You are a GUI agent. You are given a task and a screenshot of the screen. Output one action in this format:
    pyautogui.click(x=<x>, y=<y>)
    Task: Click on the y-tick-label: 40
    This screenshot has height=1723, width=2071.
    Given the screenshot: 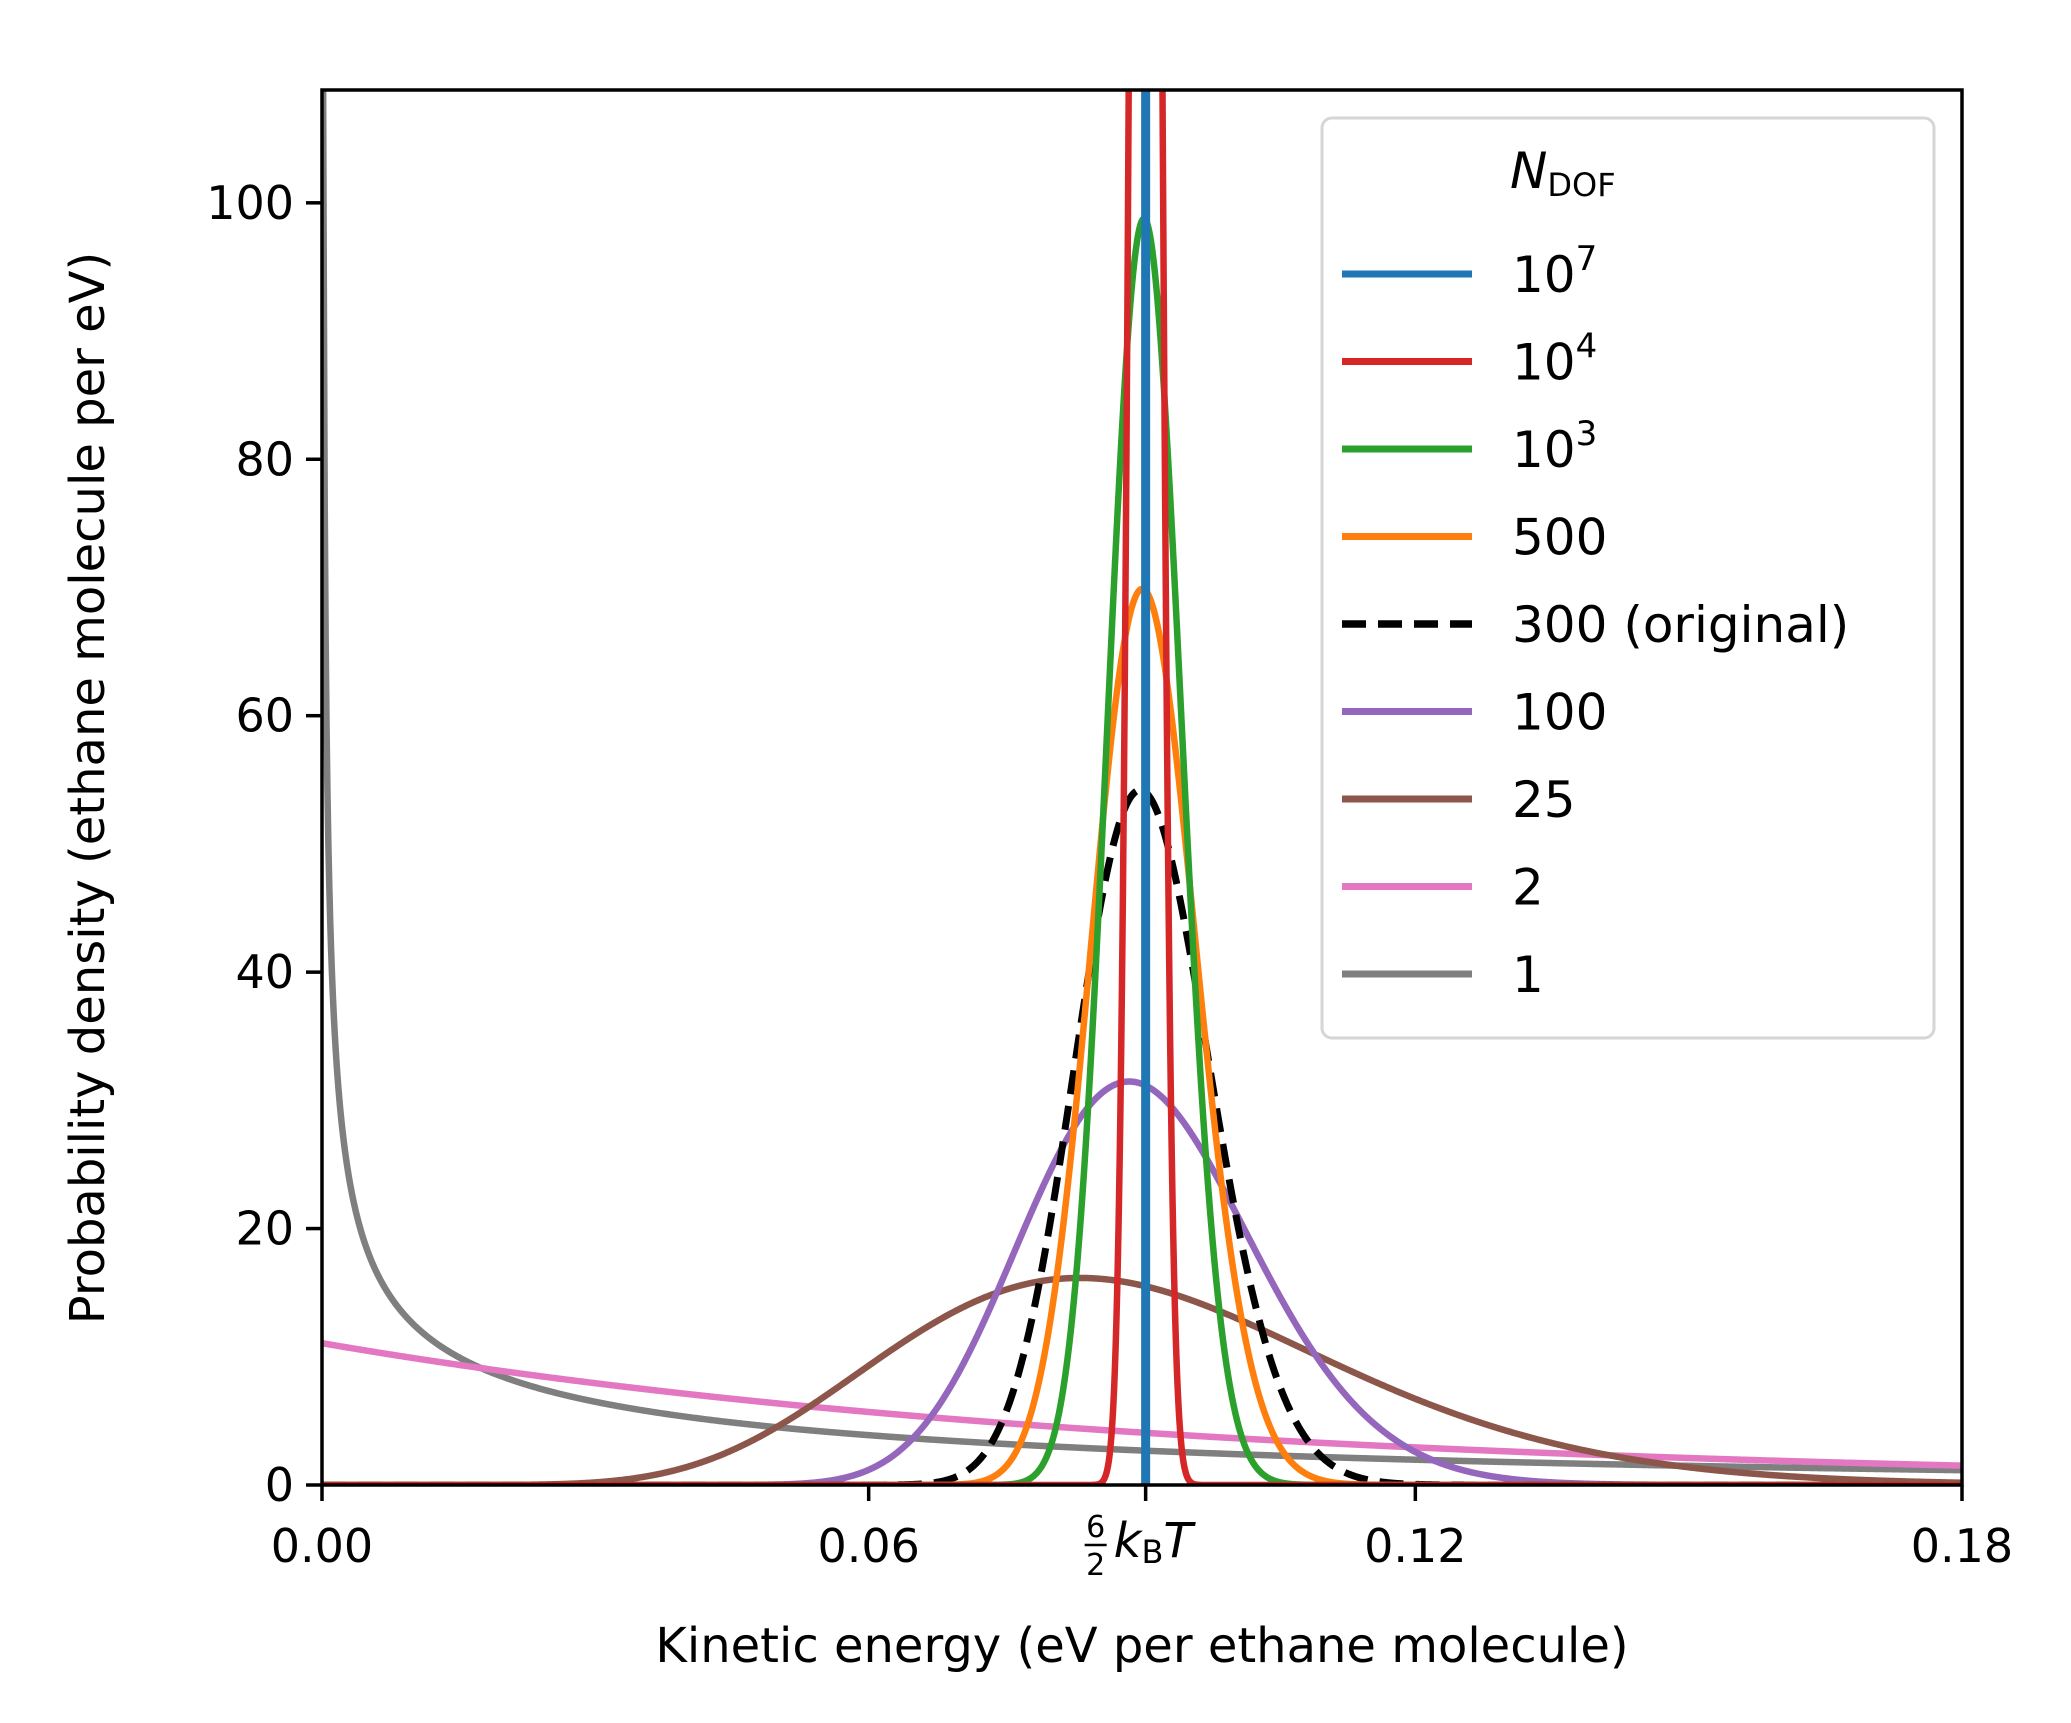 What is the action you would take?
    pyautogui.click(x=264, y=972)
    